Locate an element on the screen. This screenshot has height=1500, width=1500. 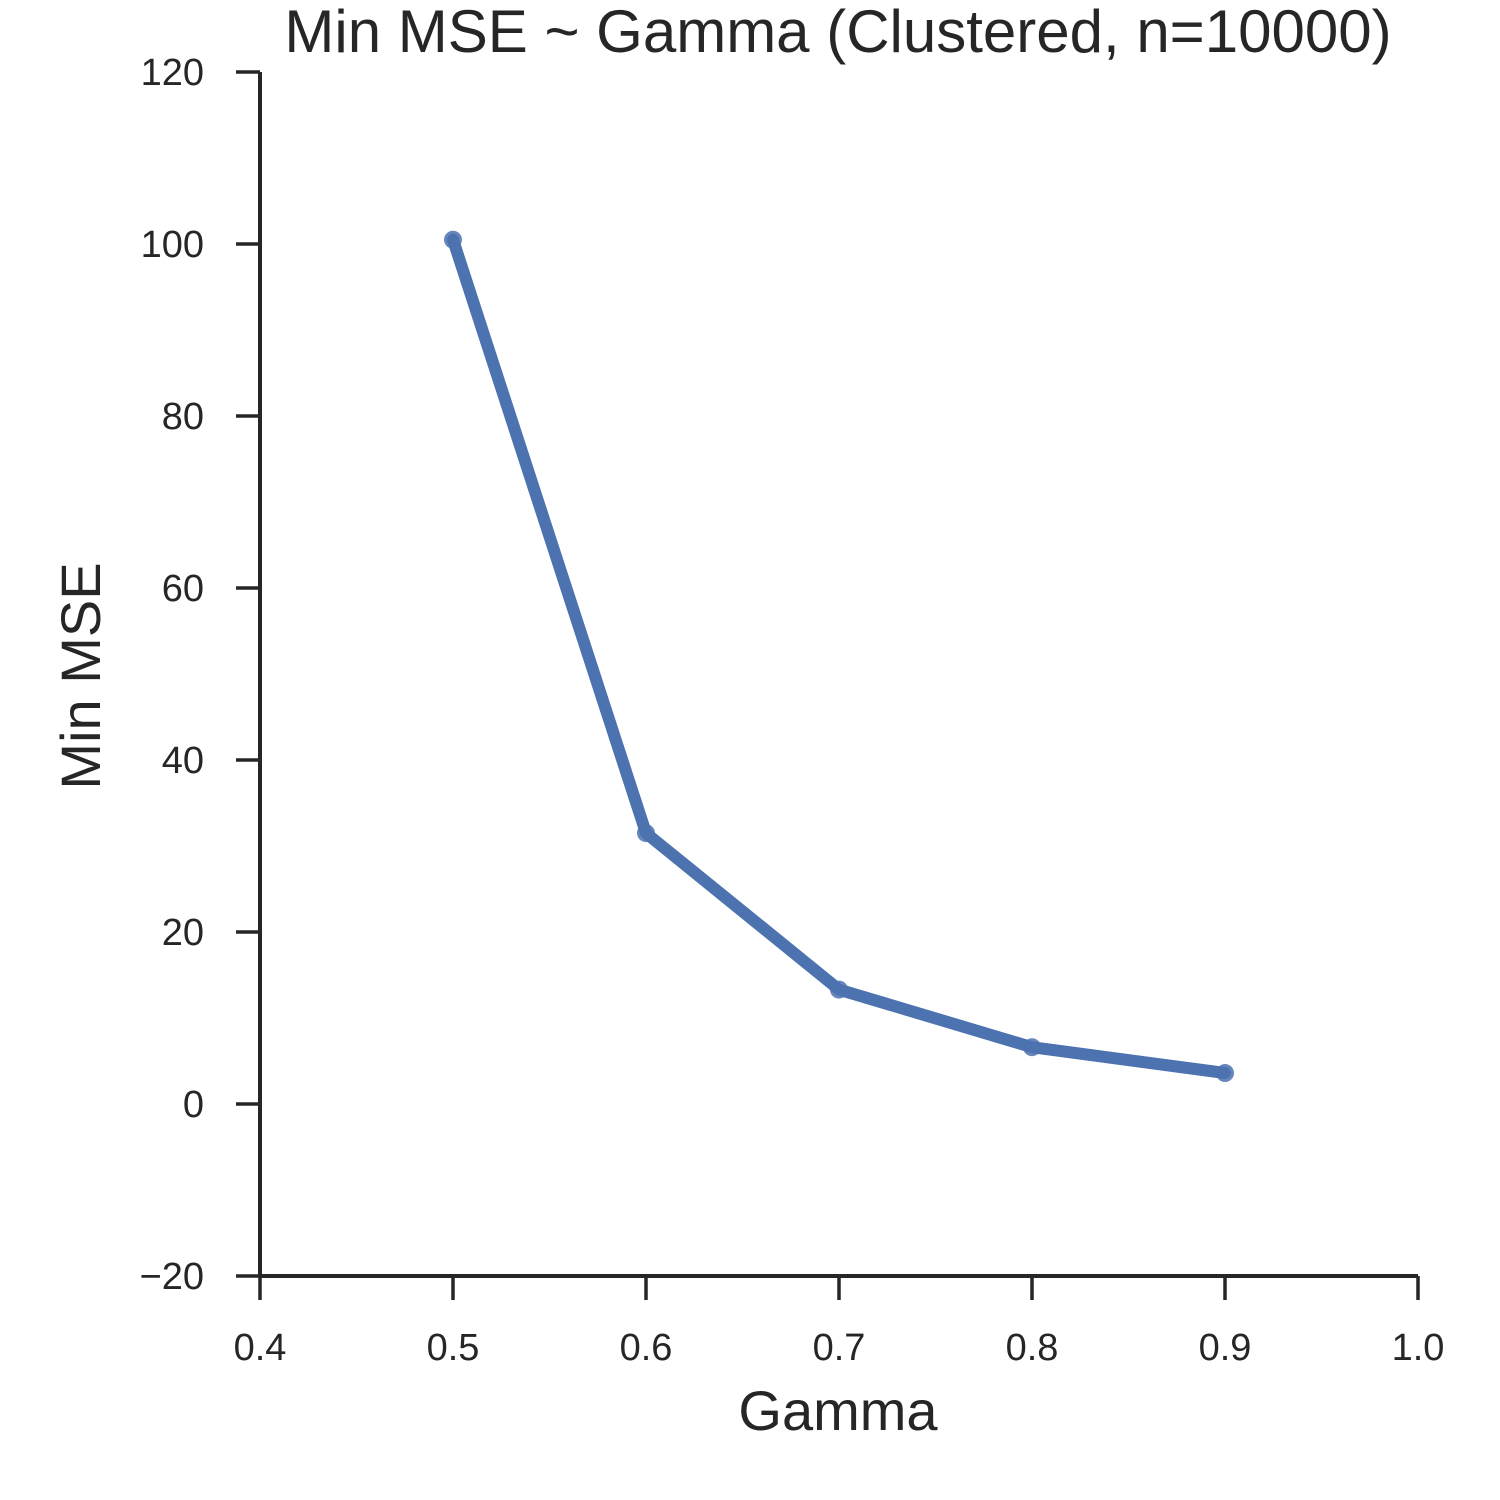
x-axis-ticks: 0.4 0.5 0.6 0.7 0.8 0.9 1.0 is located at coordinates (839, 1322).